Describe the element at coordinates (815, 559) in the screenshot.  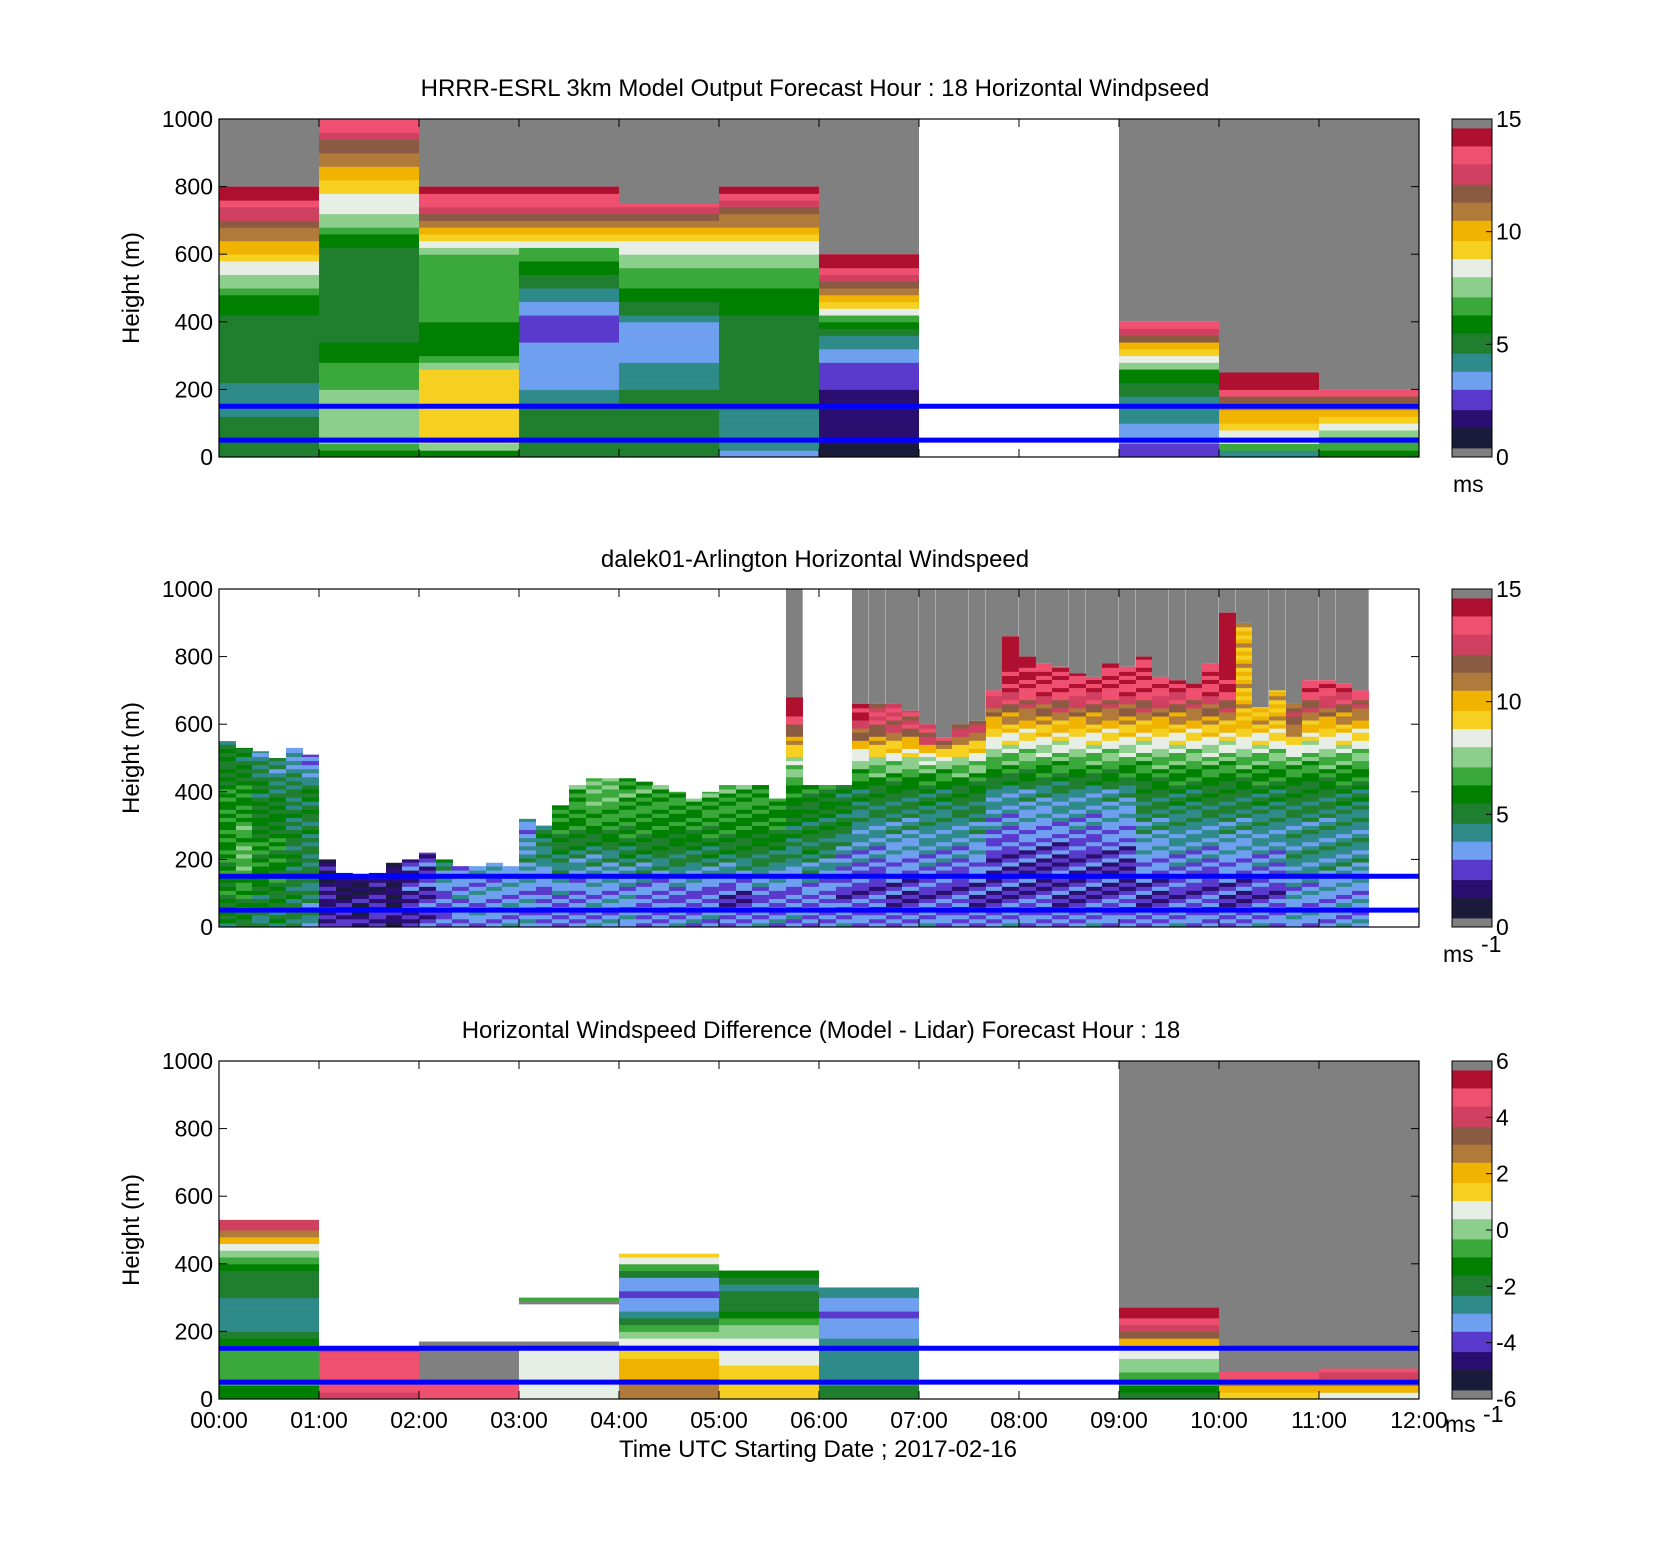
I see `panel-title: dalek01-Arlington Horizontal Windspeed` at that location.